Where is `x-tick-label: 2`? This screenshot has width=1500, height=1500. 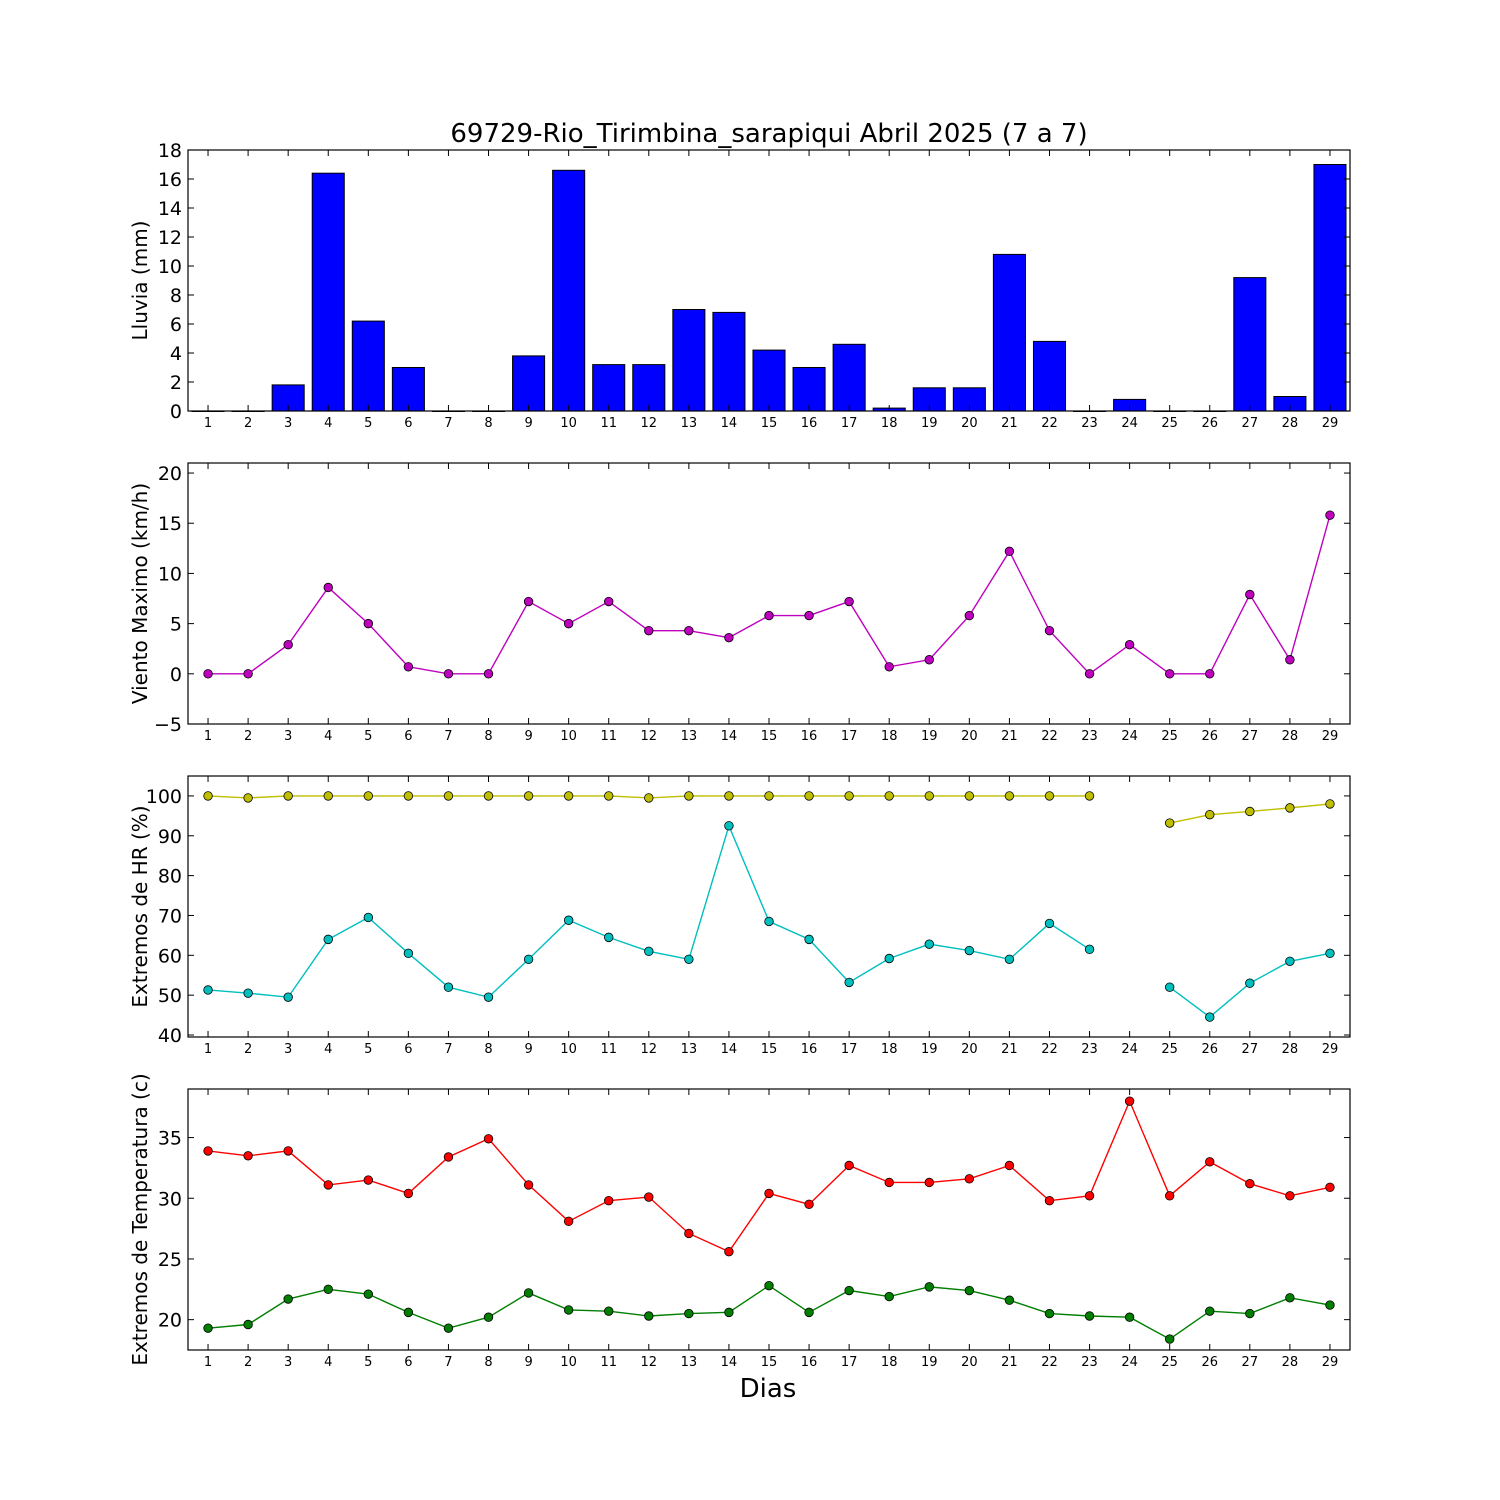 x-tick-label: 2 is located at coordinates (248, 1362).